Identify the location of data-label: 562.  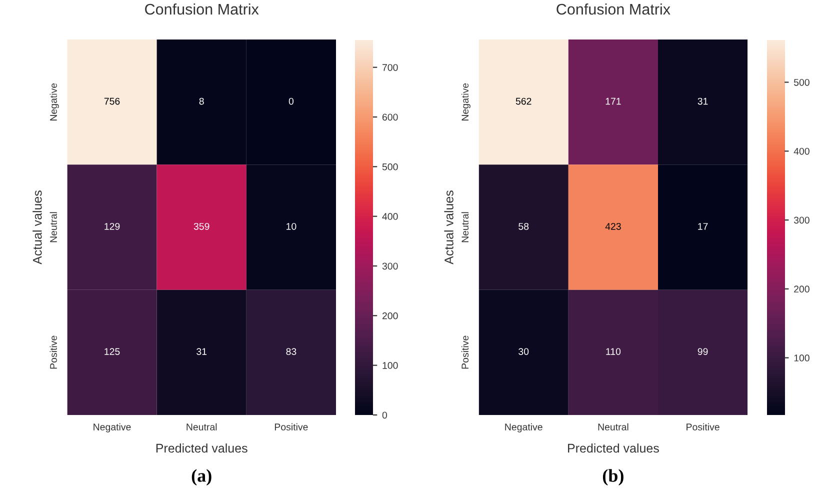
(524, 101).